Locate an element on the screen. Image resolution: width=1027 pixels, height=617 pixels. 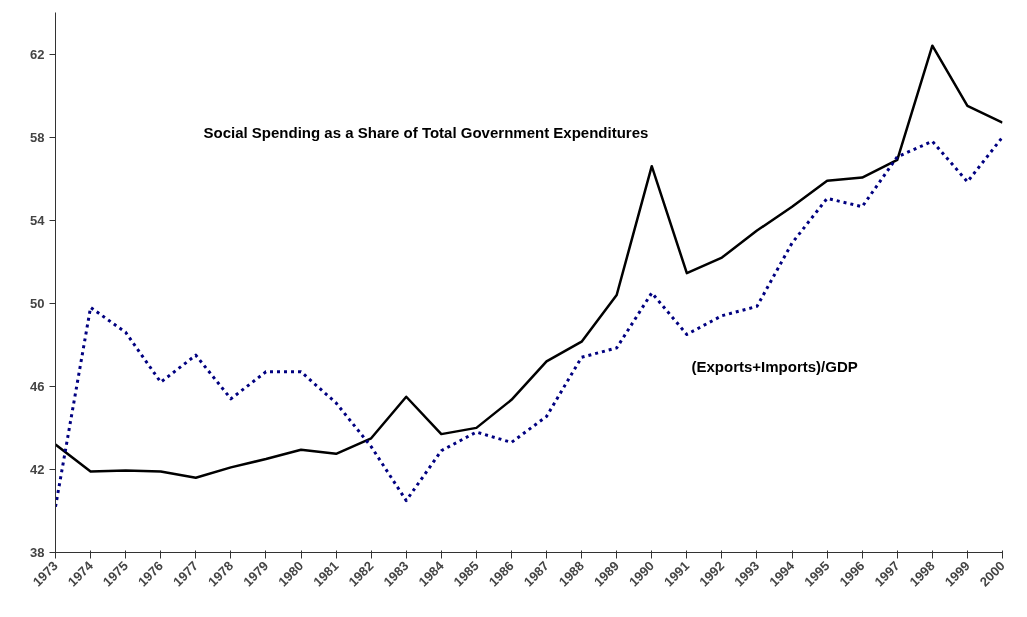
y-tick-label: 54 is located at coordinates (38, 220).